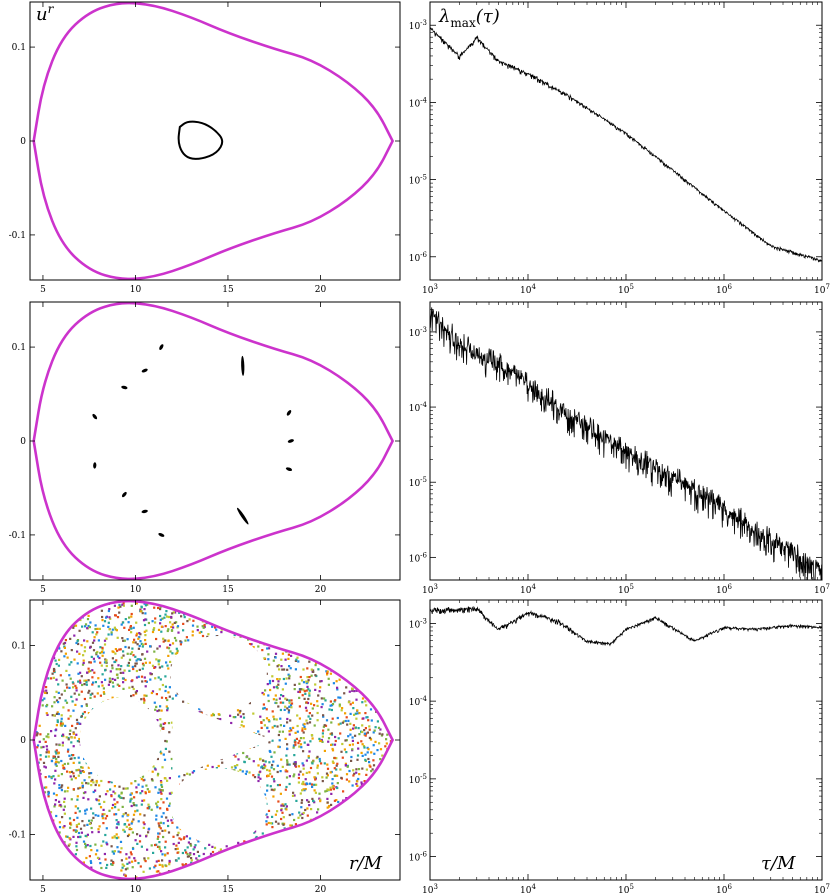 The height and width of the screenshot is (894, 830). What do you see at coordinates (418, 701) in the screenshot?
I see `y-tick-label: 10-4` at bounding box center [418, 701].